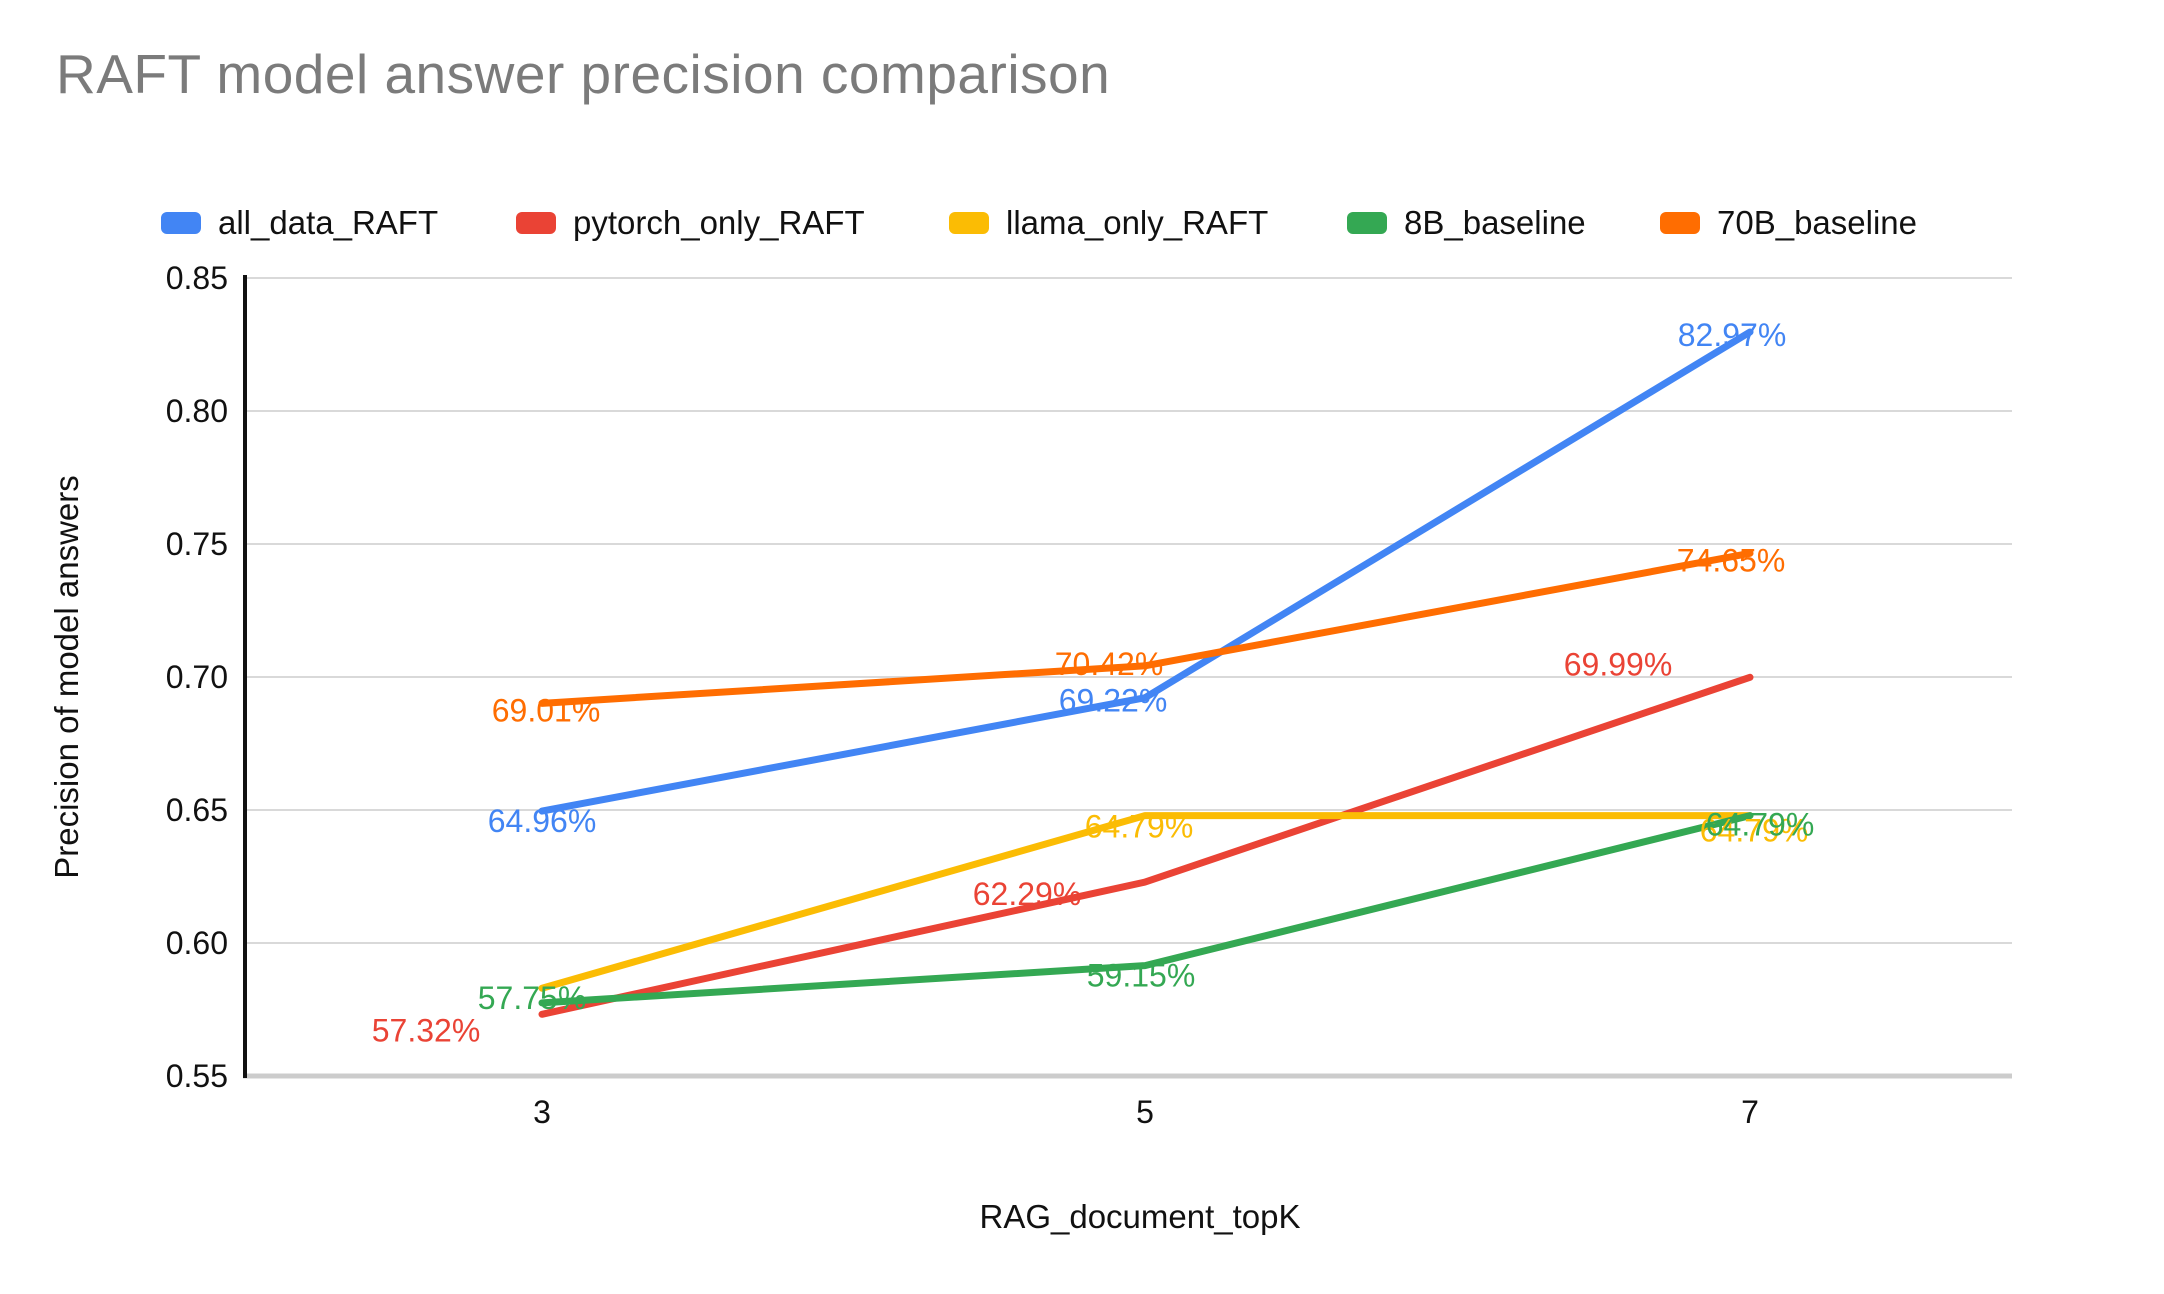 Image resolution: width=2164 pixels, height=1294 pixels. Describe the element at coordinates (719, 222) in the screenshot. I see `legend-label: pytorch_only_RAFT` at that location.